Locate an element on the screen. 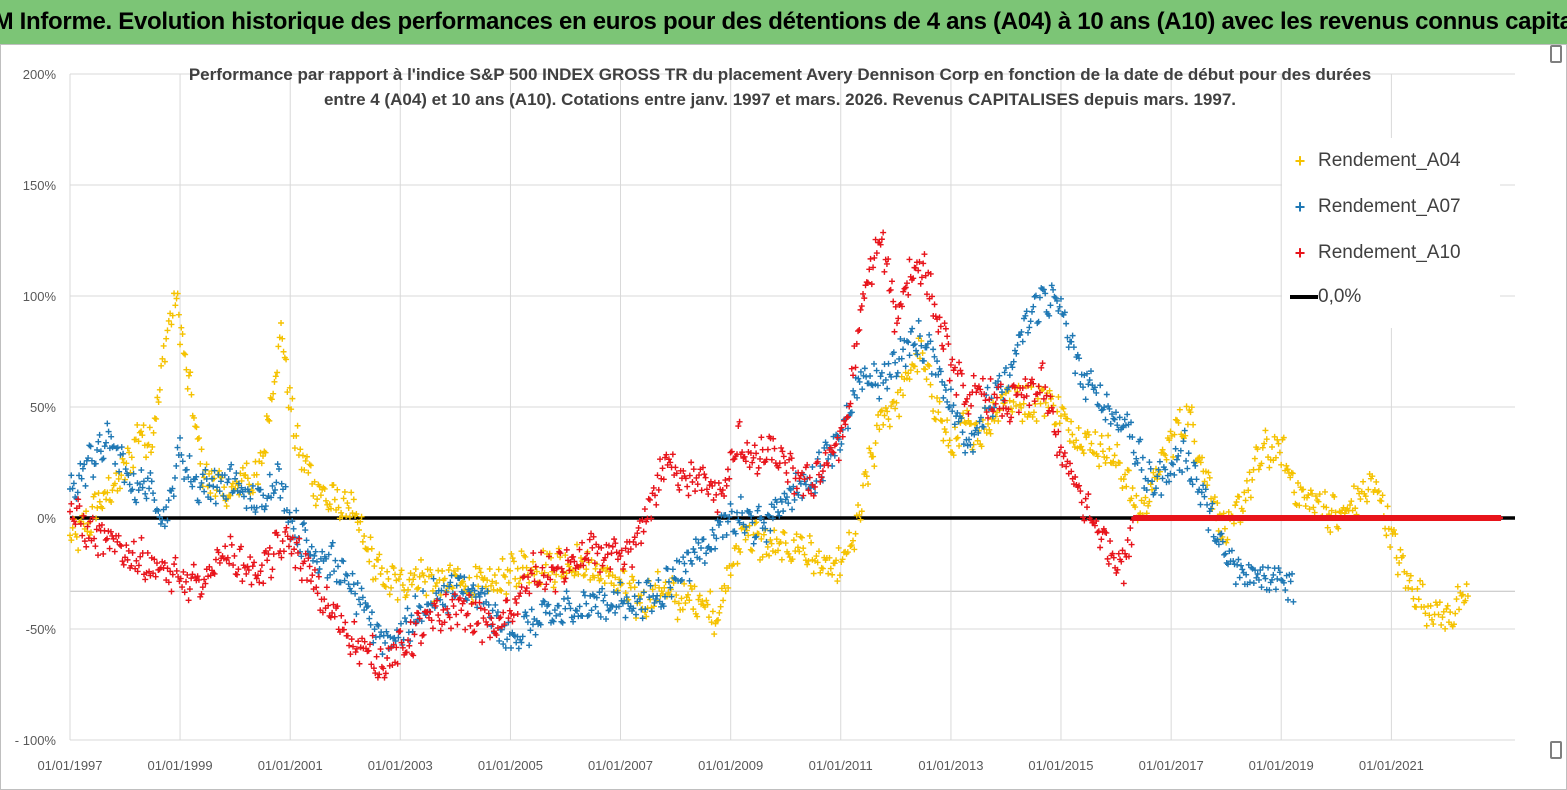 This screenshot has width=1567, height=790. y-tick-label: 0% is located at coordinates (46, 518).